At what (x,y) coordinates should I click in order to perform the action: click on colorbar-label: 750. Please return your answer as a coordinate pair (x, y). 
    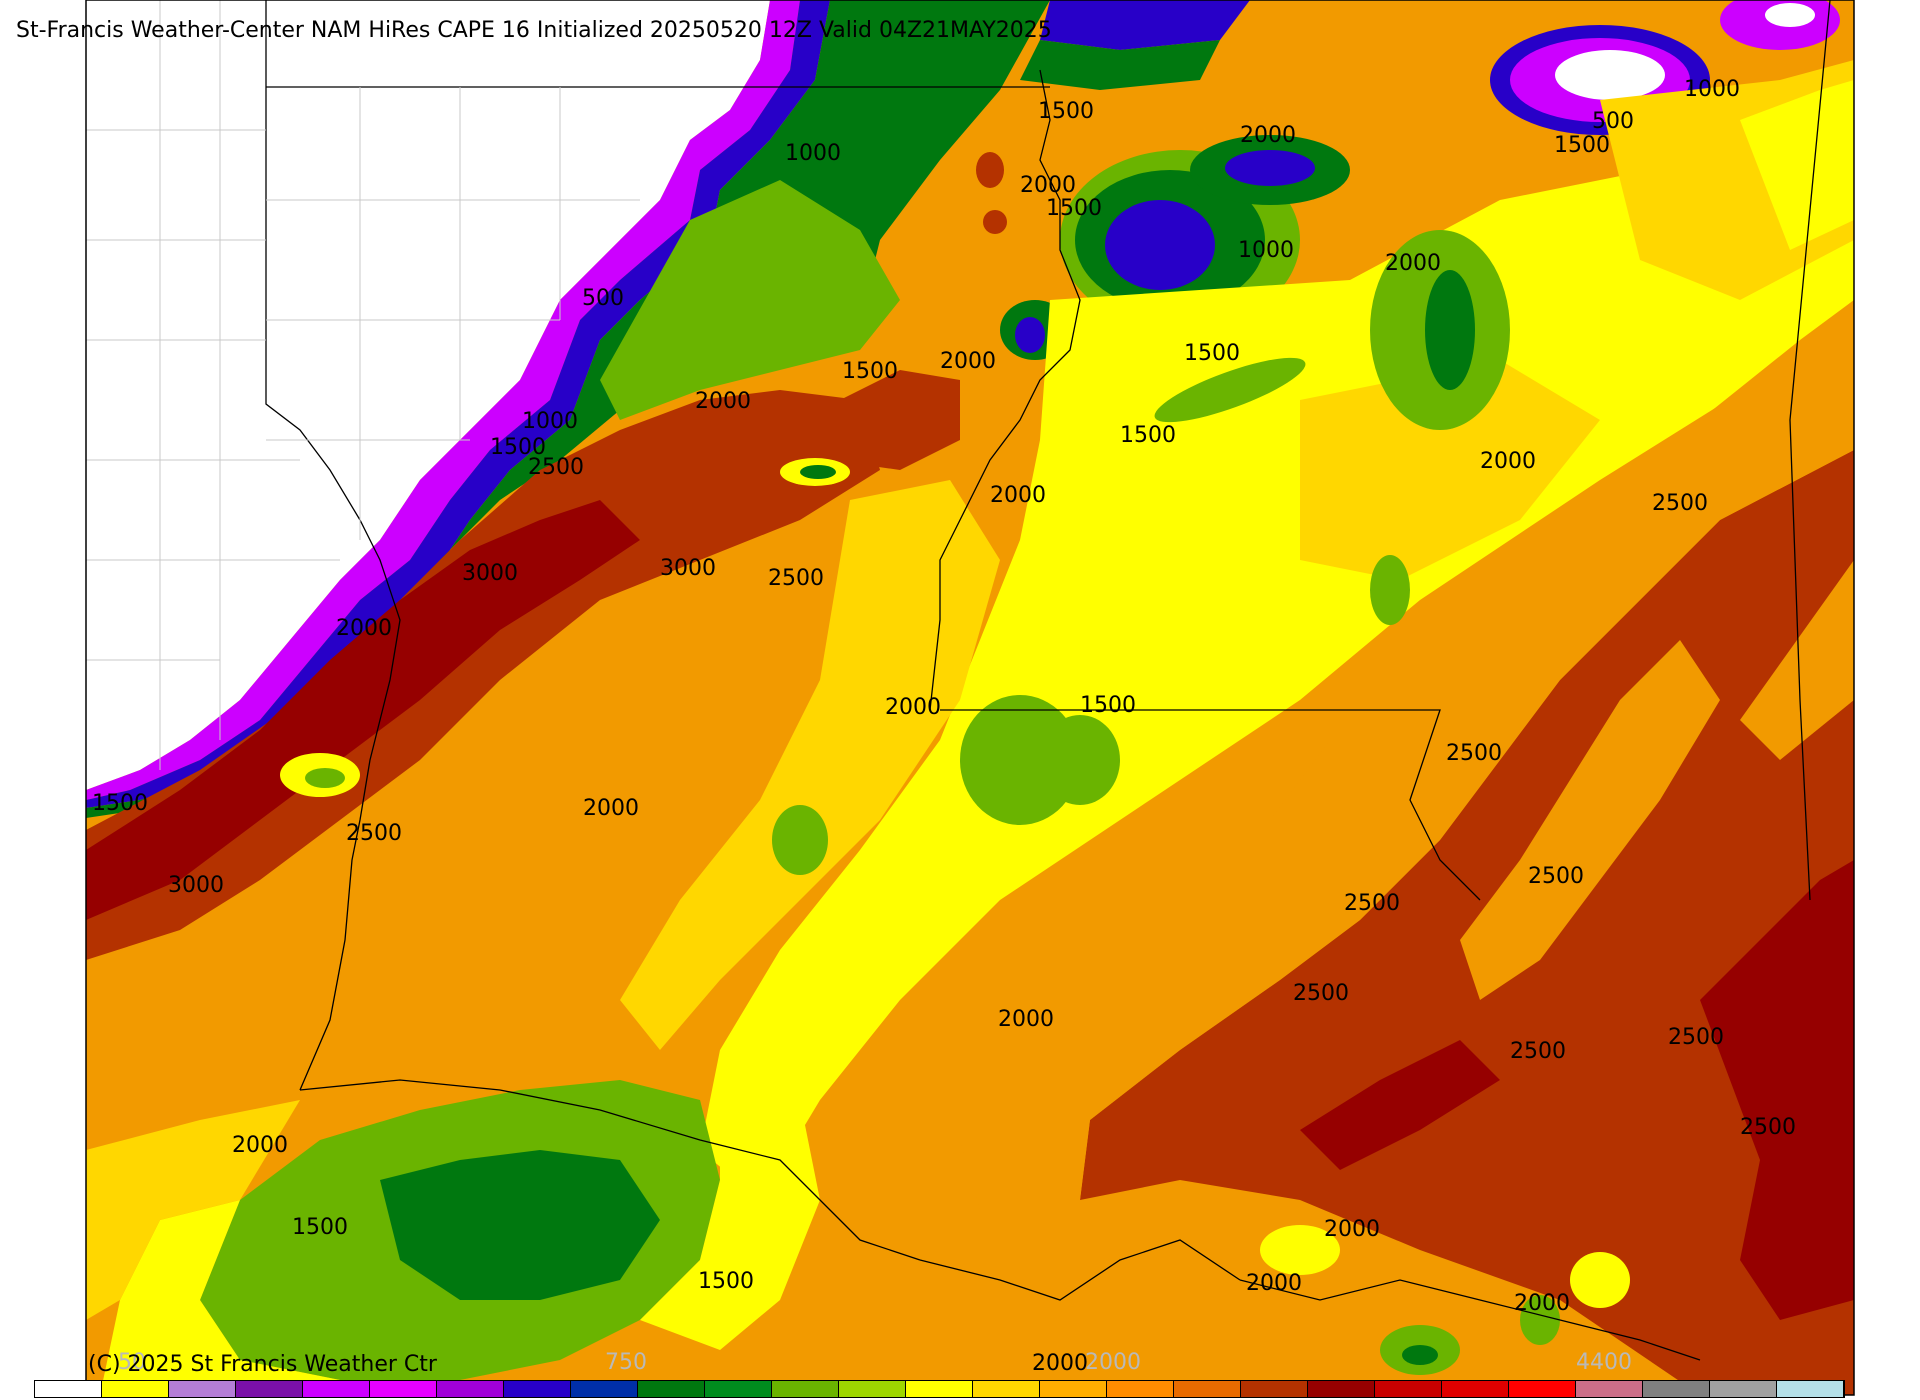
    Looking at the image, I should click on (626, 1362).